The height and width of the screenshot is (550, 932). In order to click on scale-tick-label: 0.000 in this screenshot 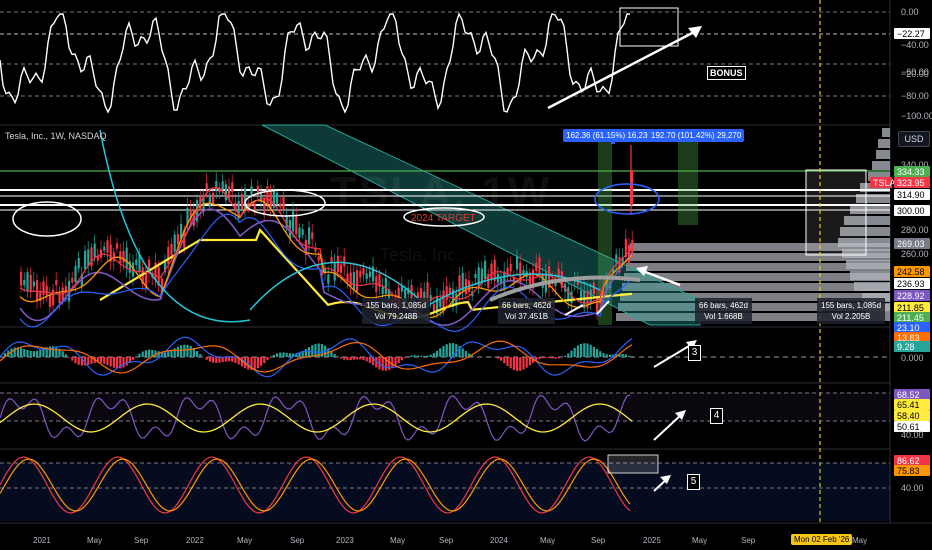, I will do `click(912, 358)`.